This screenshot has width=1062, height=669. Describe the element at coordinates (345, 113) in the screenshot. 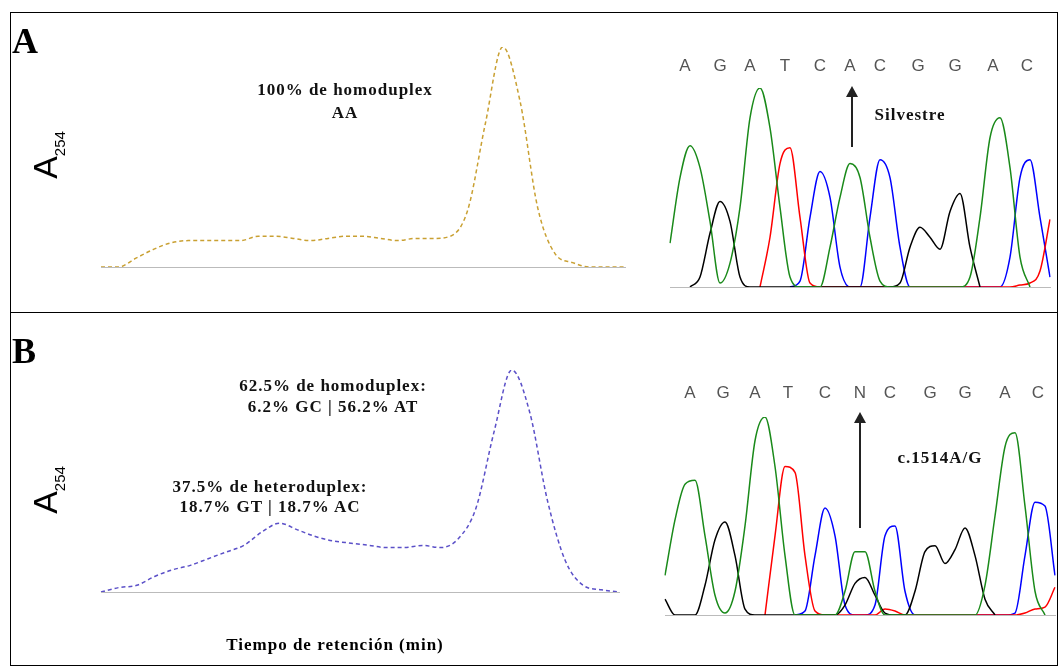

I see `annotation: AA` at that location.